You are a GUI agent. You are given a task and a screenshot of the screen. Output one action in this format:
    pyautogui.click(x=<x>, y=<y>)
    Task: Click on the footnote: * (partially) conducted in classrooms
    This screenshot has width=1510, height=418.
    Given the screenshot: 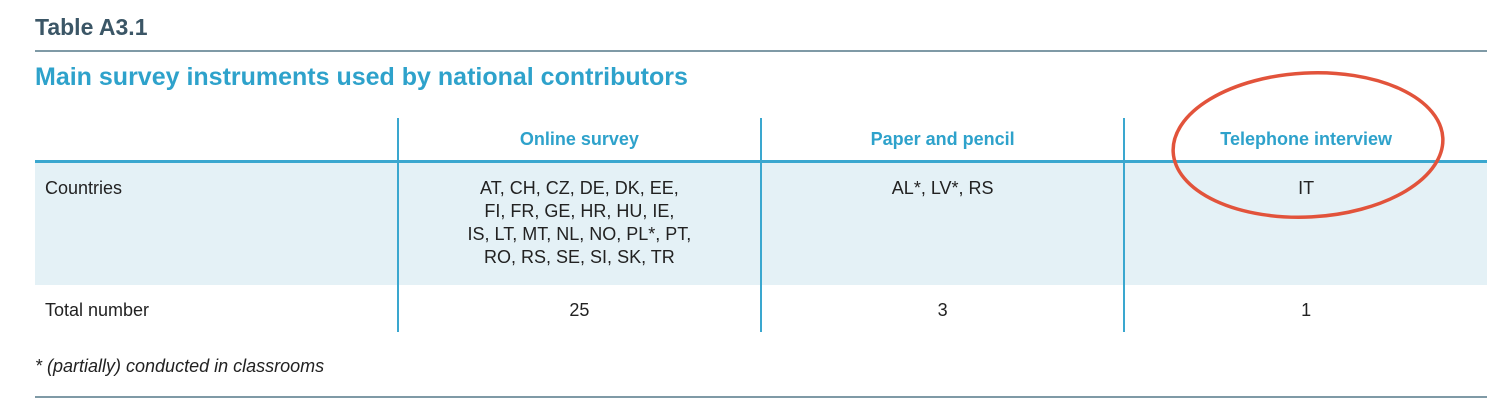 What is the action you would take?
    pyautogui.click(x=180, y=366)
    